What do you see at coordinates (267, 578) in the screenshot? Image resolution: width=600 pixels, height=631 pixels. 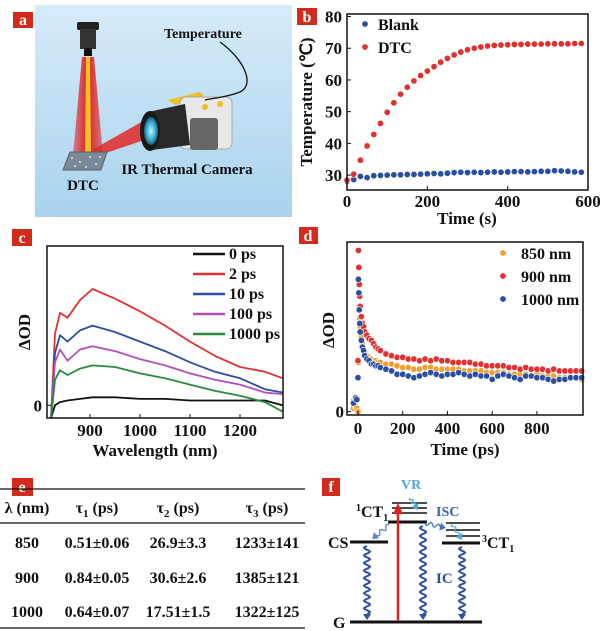 I see `table-cell: 1385±121` at bounding box center [267, 578].